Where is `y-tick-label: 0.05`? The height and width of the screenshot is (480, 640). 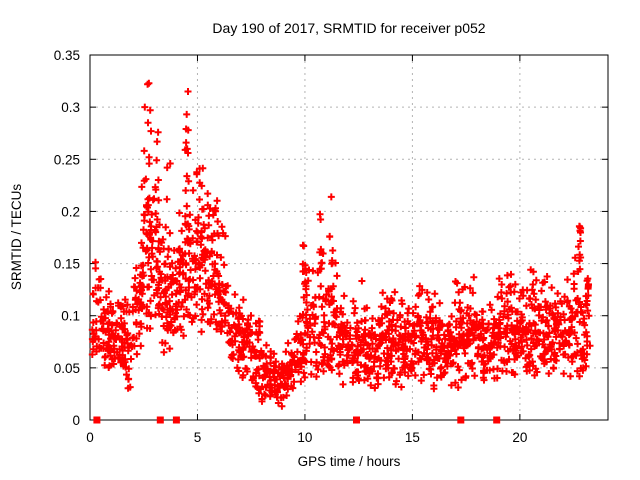
y-tick-label: 0.05 is located at coordinates (67, 368).